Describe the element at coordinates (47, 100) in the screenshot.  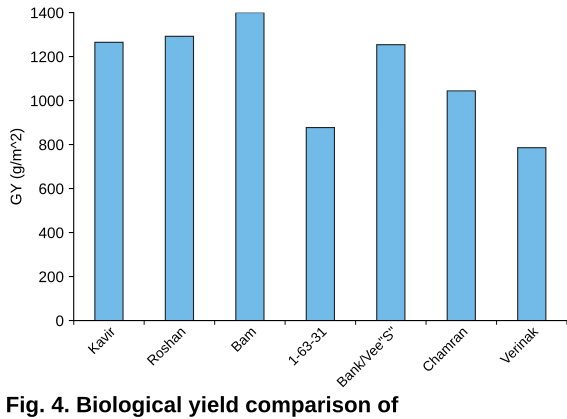
I see `y-tick-label: 1000` at that location.